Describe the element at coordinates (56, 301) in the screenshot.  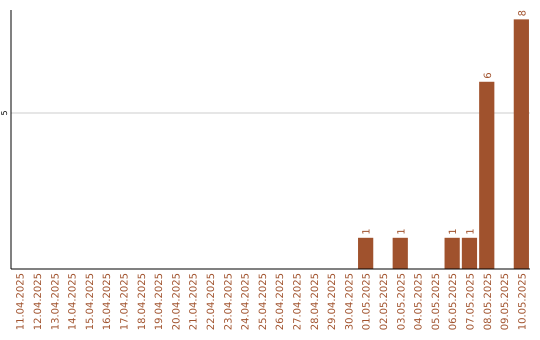
I see `x-tick-label: 13.04.2025` at that location.